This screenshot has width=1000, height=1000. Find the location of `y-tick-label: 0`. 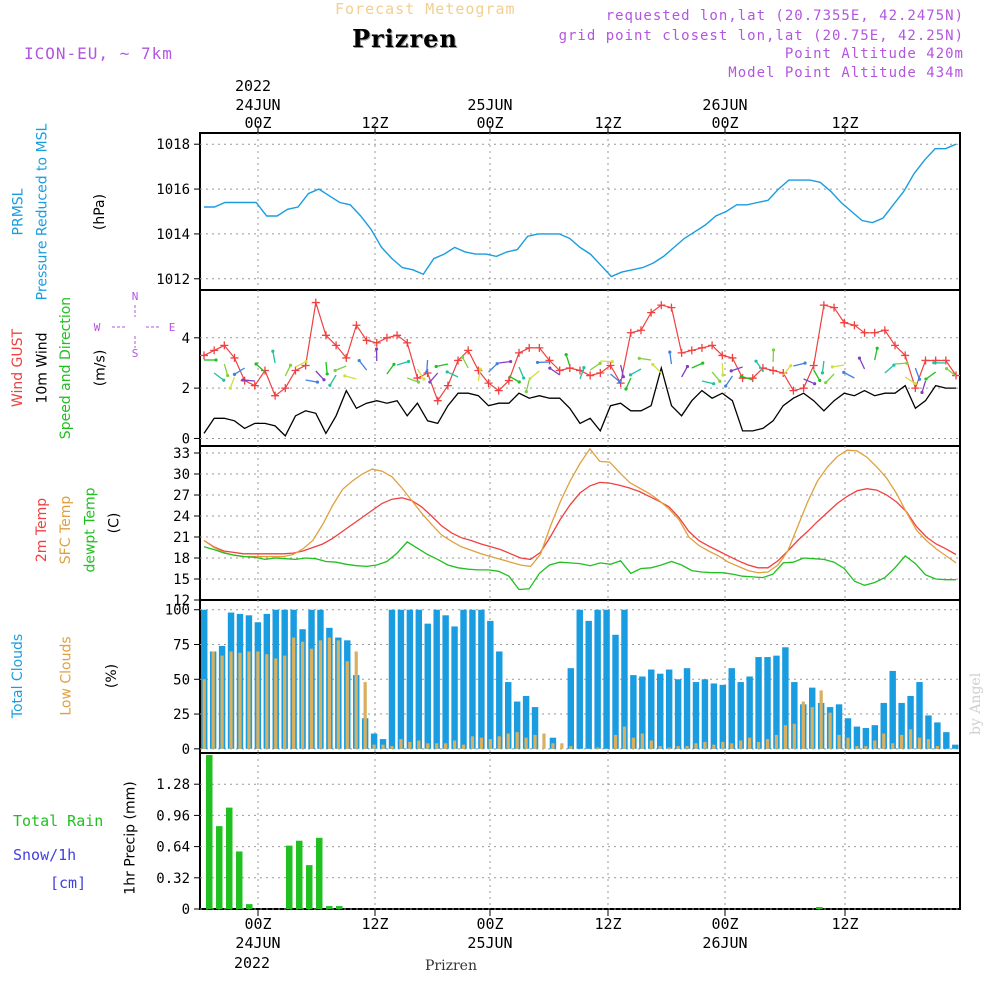

y-tick-label: 0 is located at coordinates (186, 439).